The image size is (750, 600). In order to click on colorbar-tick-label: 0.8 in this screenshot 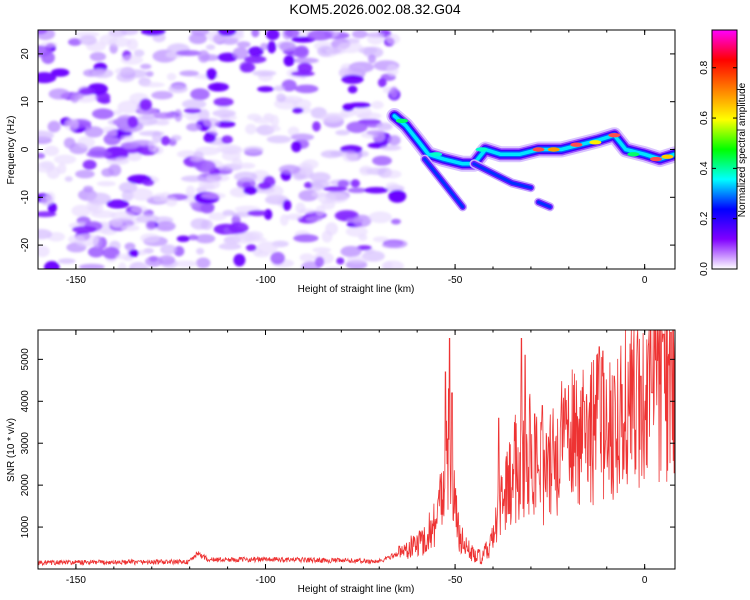, I will do `click(704, 67)`.